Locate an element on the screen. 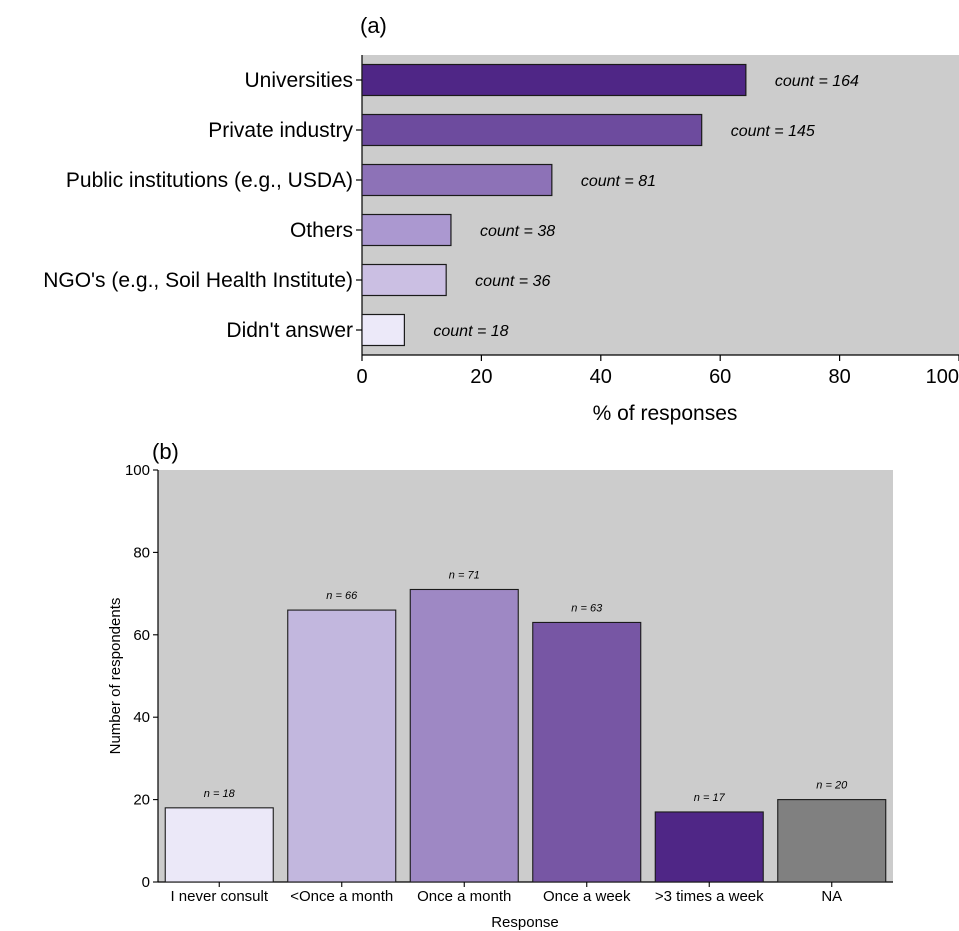 This screenshot has height=931, width=959. panel-a-label: (a) is located at coordinates (373, 25).